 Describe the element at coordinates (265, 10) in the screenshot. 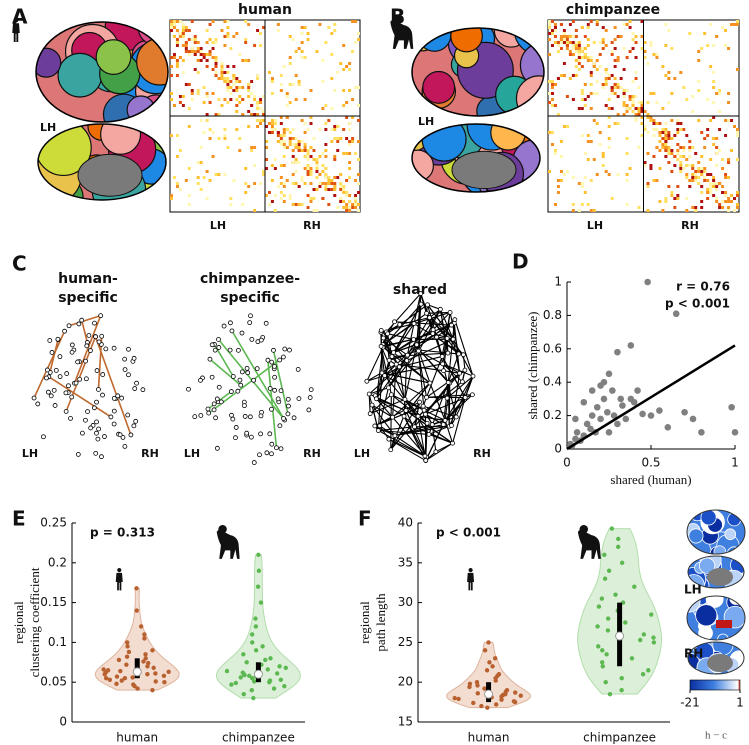

I see `label: human` at that location.